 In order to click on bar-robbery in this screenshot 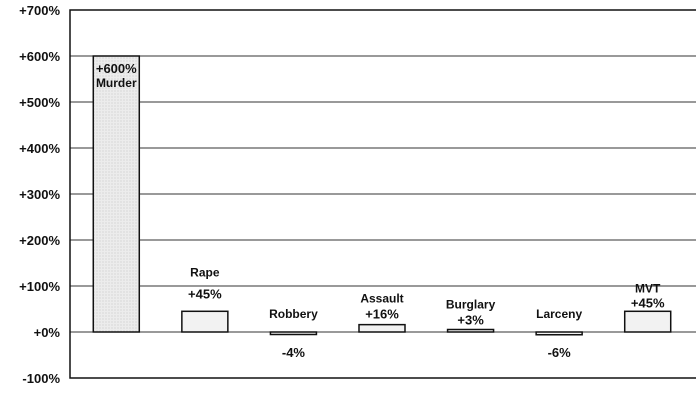, I will do `click(293, 333)`.